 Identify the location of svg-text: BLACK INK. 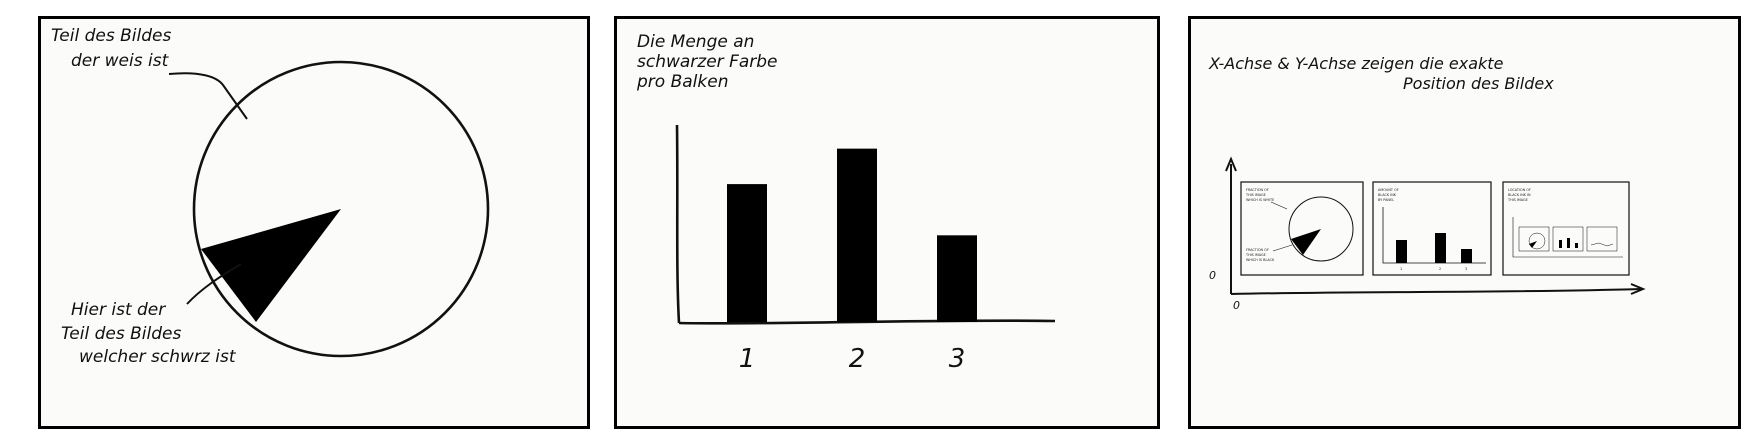
(1387, 195).